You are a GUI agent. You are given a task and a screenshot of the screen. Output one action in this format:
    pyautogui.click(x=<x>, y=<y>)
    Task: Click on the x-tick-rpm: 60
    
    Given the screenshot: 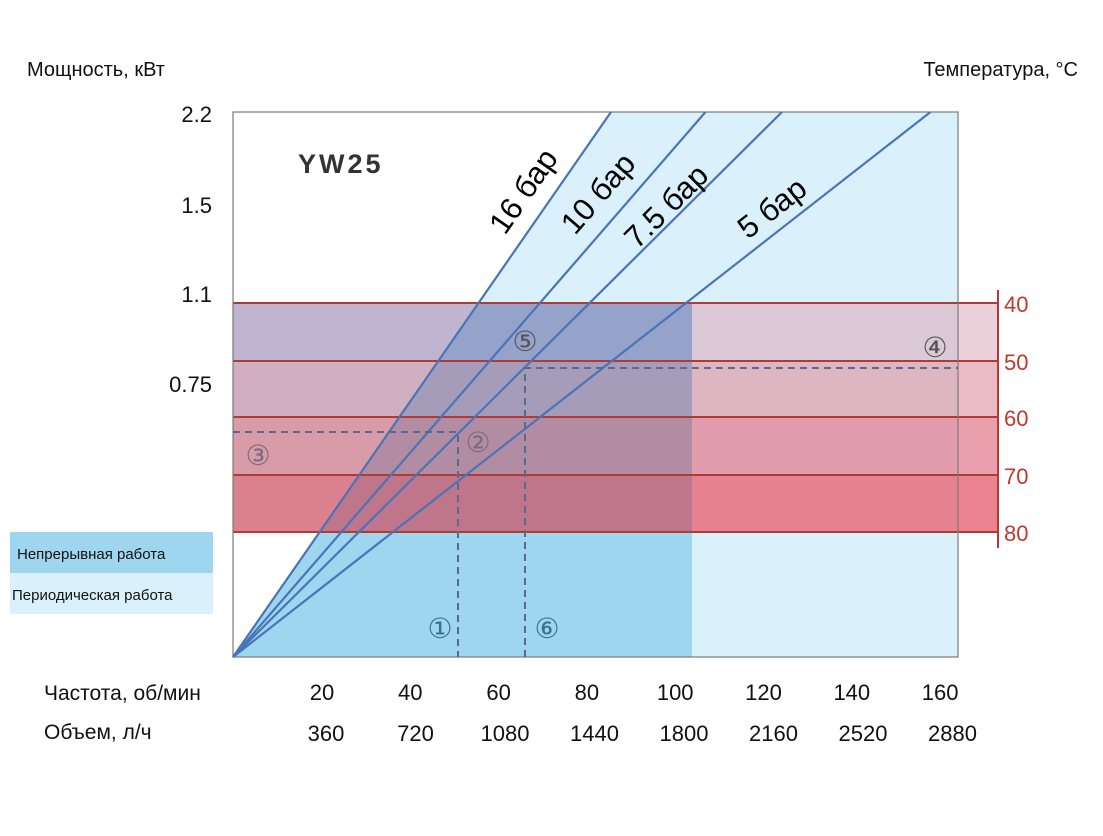 What is the action you would take?
    pyautogui.click(x=498, y=692)
    